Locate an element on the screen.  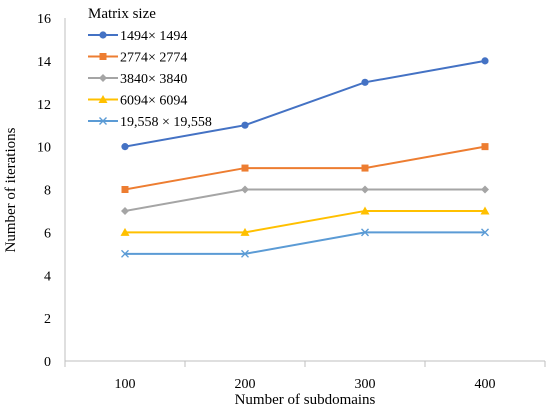
x-tick-labels: 100 200 300 400 is located at coordinates (305, 384).